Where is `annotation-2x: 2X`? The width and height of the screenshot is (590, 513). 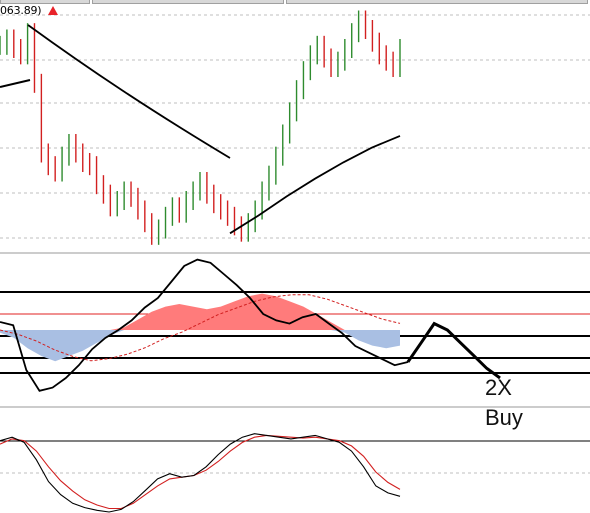 annotation-2x: 2X is located at coordinates (498, 387).